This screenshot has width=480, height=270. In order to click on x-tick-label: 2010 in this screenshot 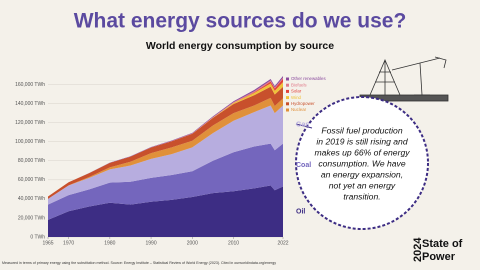, I will do `click(233, 243)`.